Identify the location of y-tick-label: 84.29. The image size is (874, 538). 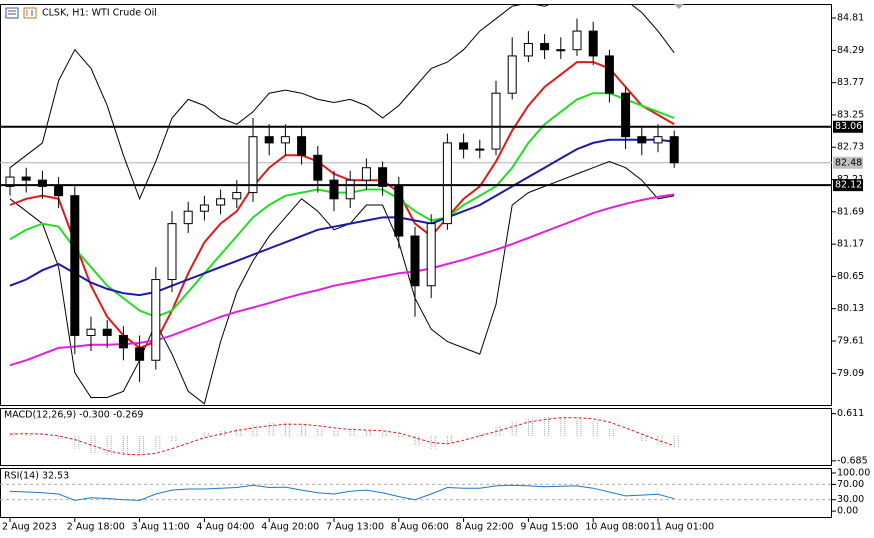
(850, 50).